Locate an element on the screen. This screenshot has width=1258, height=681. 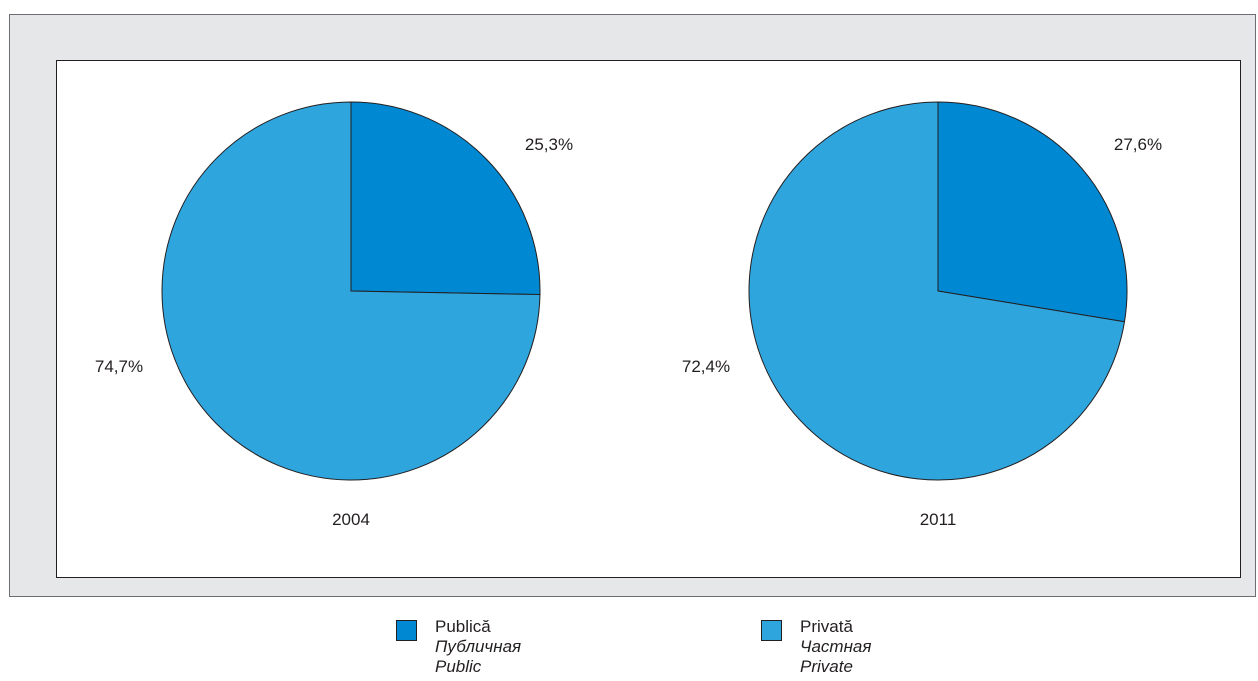
data-label-private-2011: 72,4% is located at coordinates (706, 366).